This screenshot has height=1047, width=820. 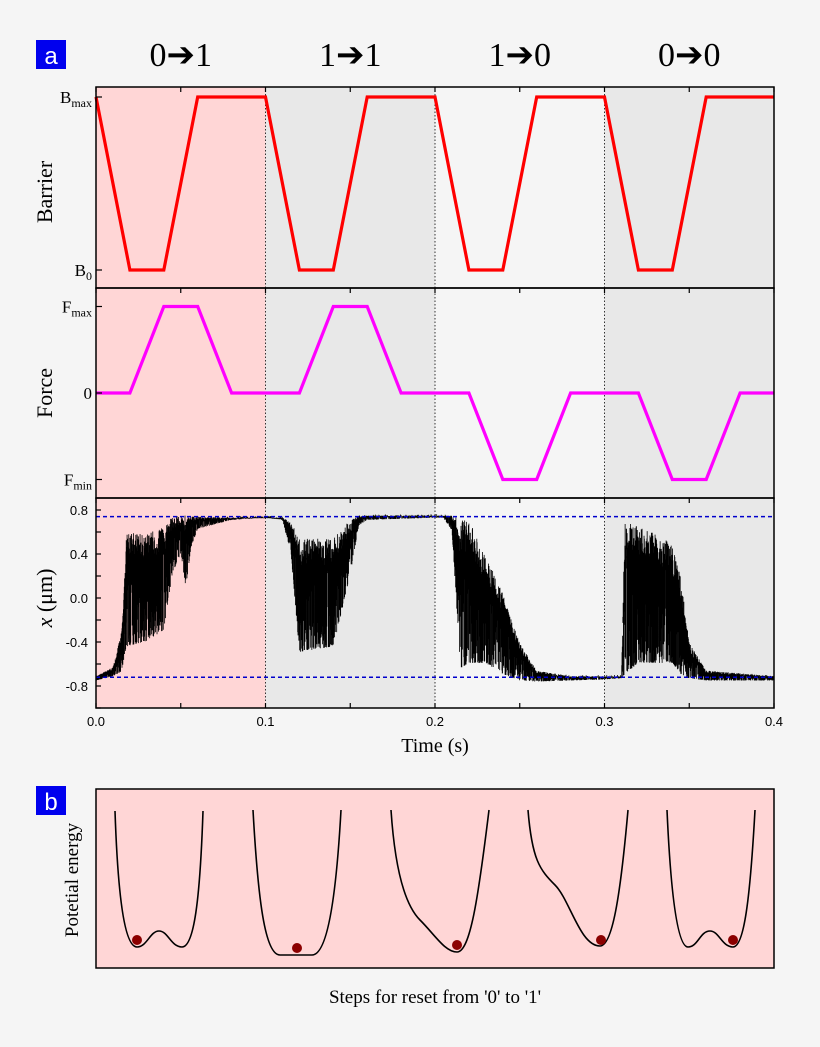 What do you see at coordinates (89, 276) in the screenshot?
I see `y-tick-label-sub: 0` at bounding box center [89, 276].